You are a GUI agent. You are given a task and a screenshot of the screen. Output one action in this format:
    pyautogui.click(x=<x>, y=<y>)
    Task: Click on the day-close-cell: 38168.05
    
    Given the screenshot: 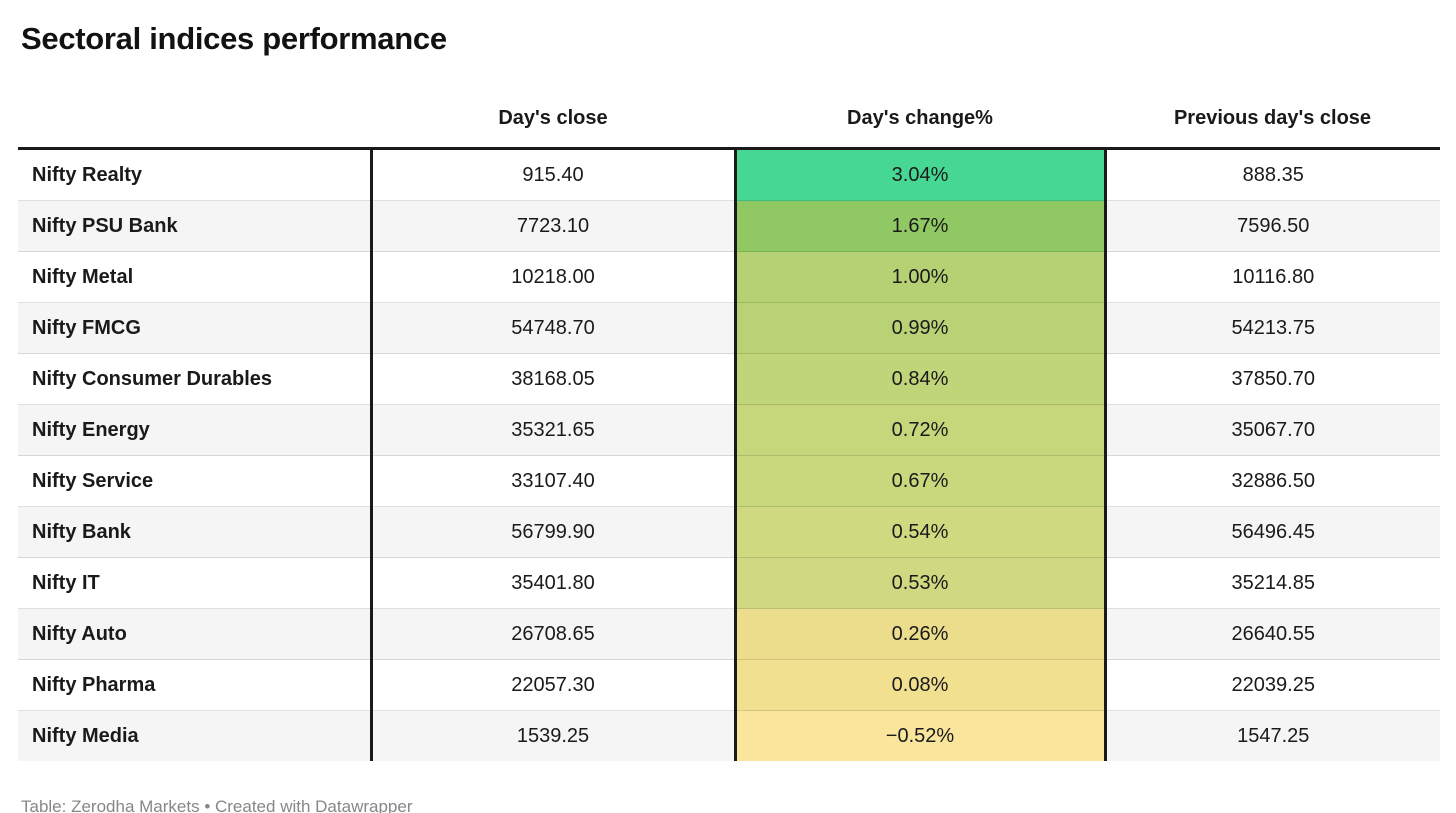 What is the action you would take?
    pyautogui.click(x=553, y=379)
    